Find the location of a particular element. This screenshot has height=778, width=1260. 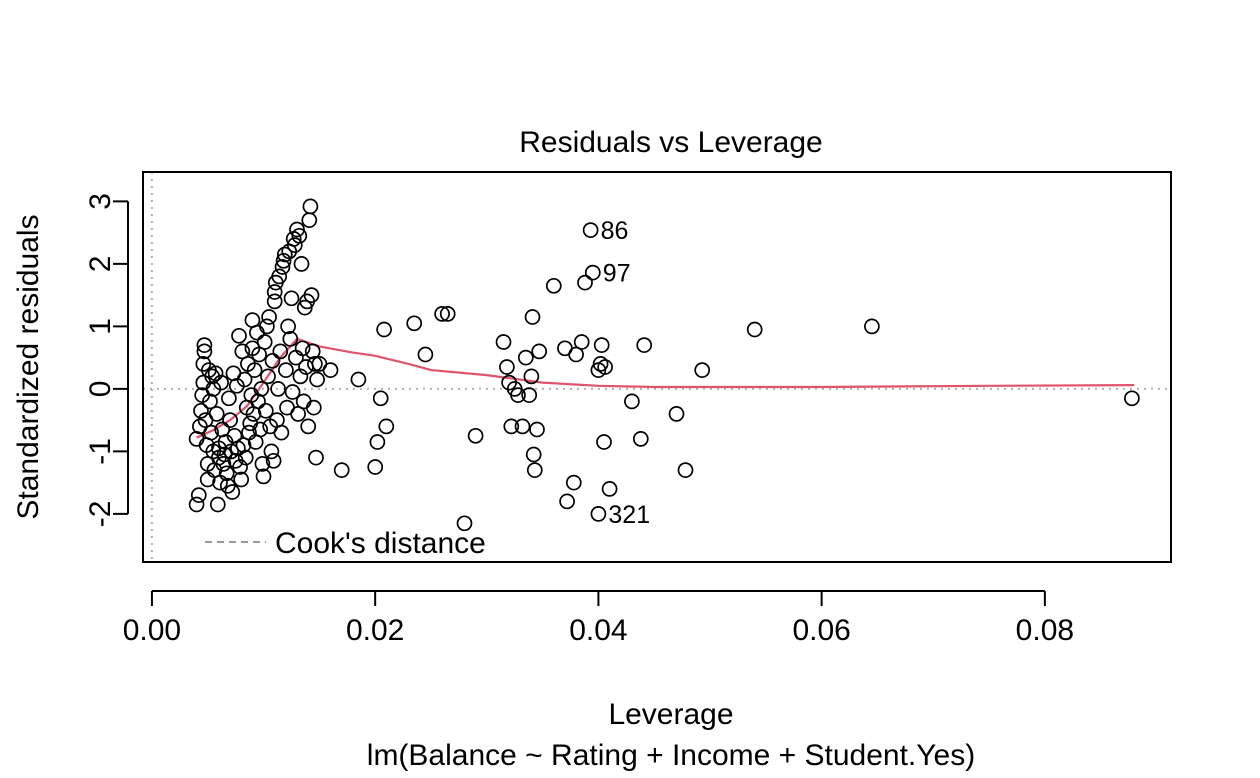

x-axis-label: Leverage is located at coordinates (670, 714).